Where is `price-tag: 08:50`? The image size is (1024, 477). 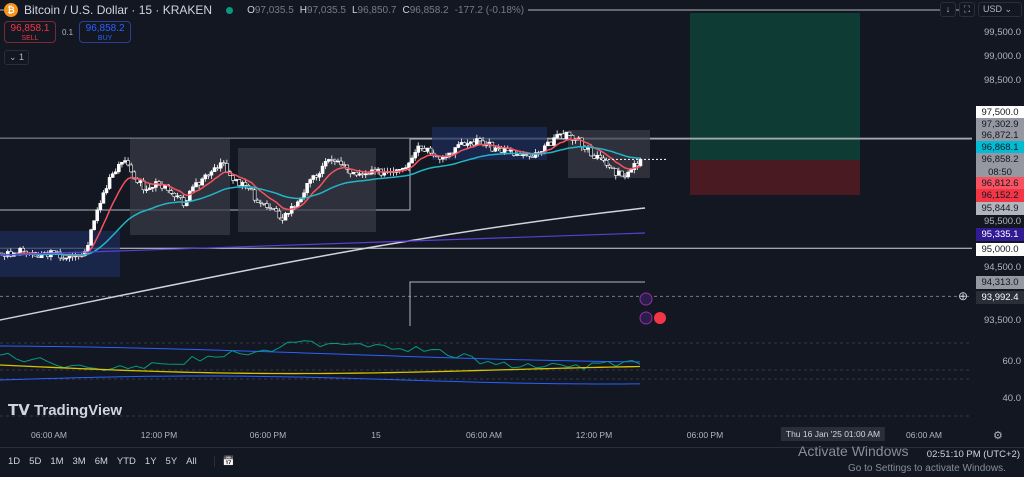 price-tag: 08:50 is located at coordinates (1000, 172).